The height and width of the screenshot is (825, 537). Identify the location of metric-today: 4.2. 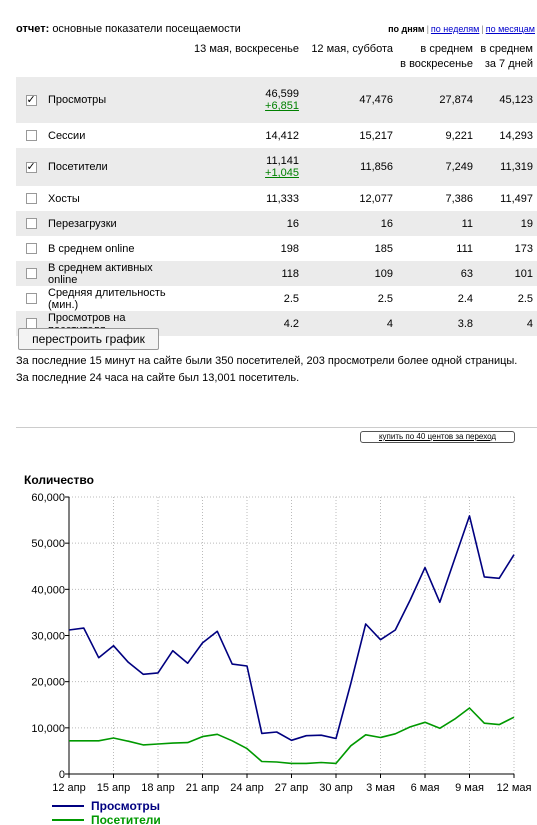
(246, 323).